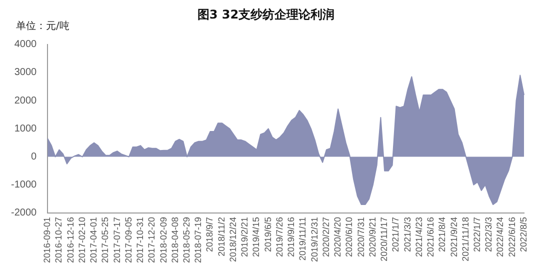 This screenshot has height=266, width=552. Describe the element at coordinates (511, 237) in the screenshot. I see `x-tick-label: 2022/6/16` at that location.